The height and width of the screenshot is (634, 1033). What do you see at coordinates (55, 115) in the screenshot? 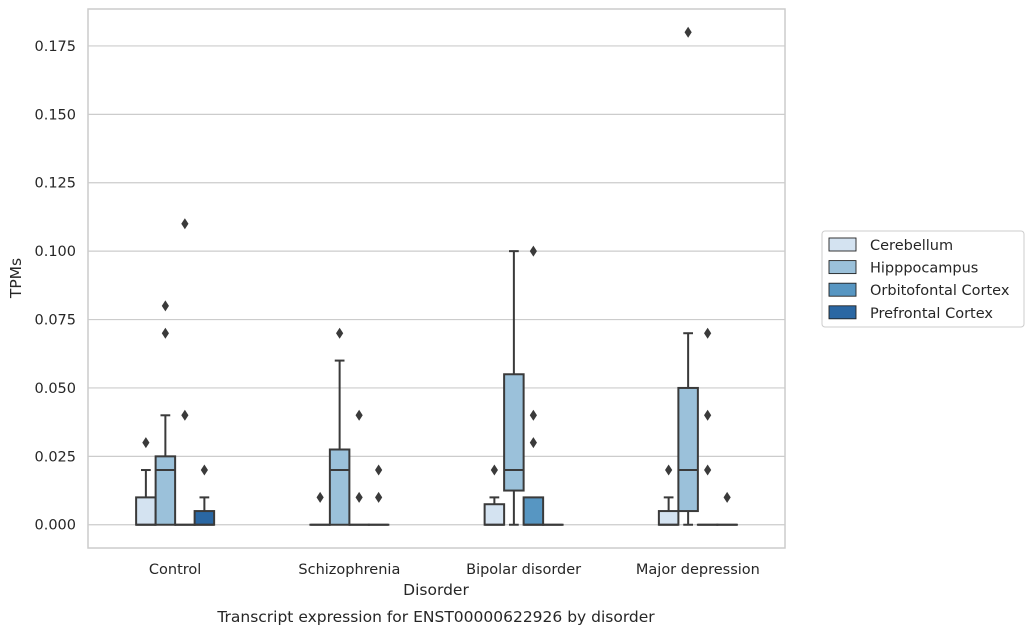
I see `y-tick-label: 0.150` at bounding box center [55, 115].